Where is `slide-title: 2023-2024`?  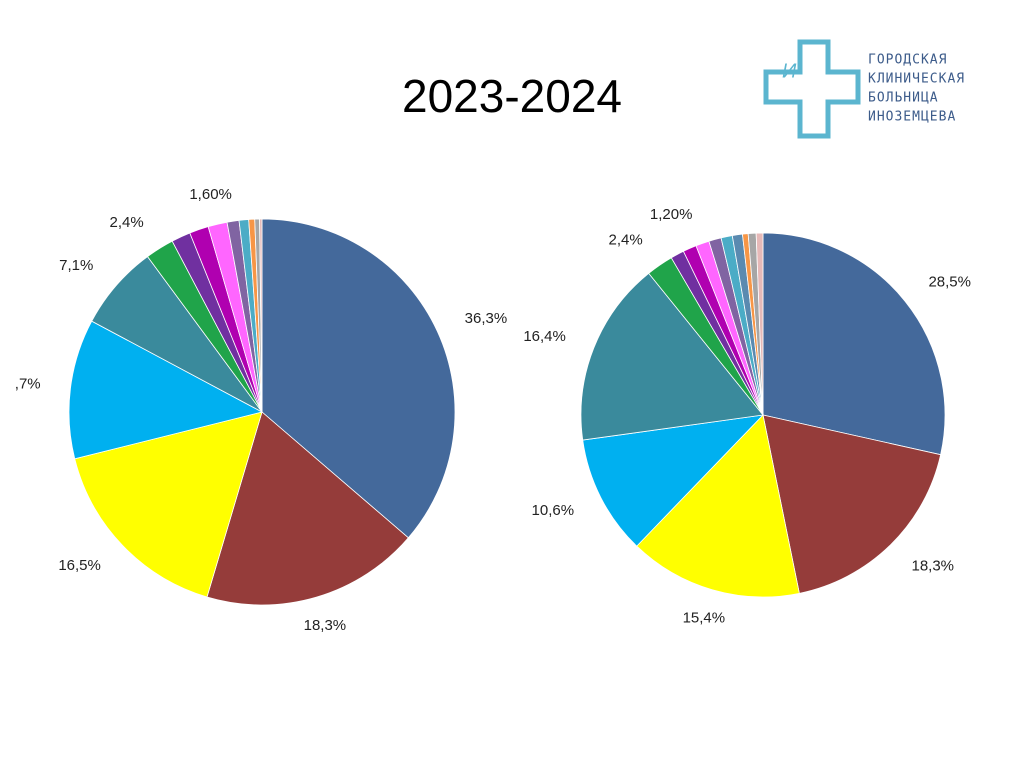 slide-title: 2023-2024 is located at coordinates (512, 96).